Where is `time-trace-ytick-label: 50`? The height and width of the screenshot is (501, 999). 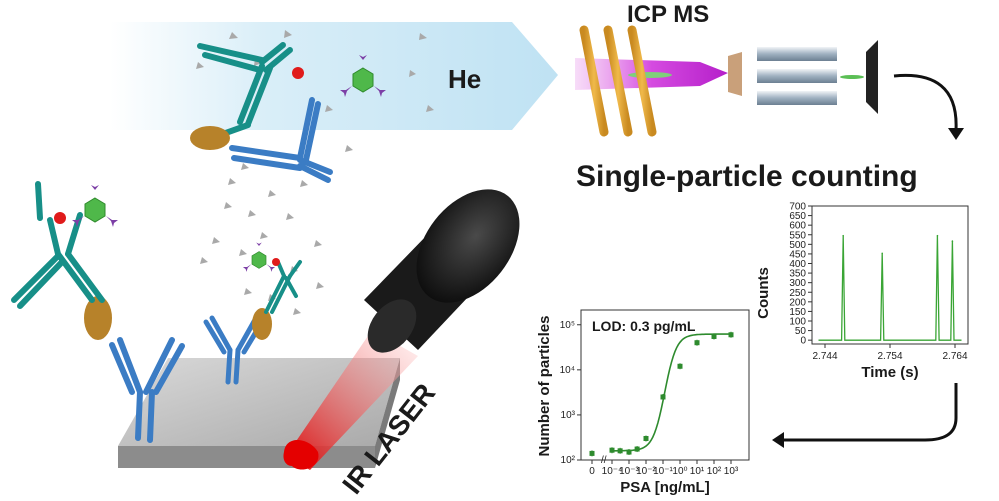 time-trace-ytick-label: 50 is located at coordinates (801, 331).